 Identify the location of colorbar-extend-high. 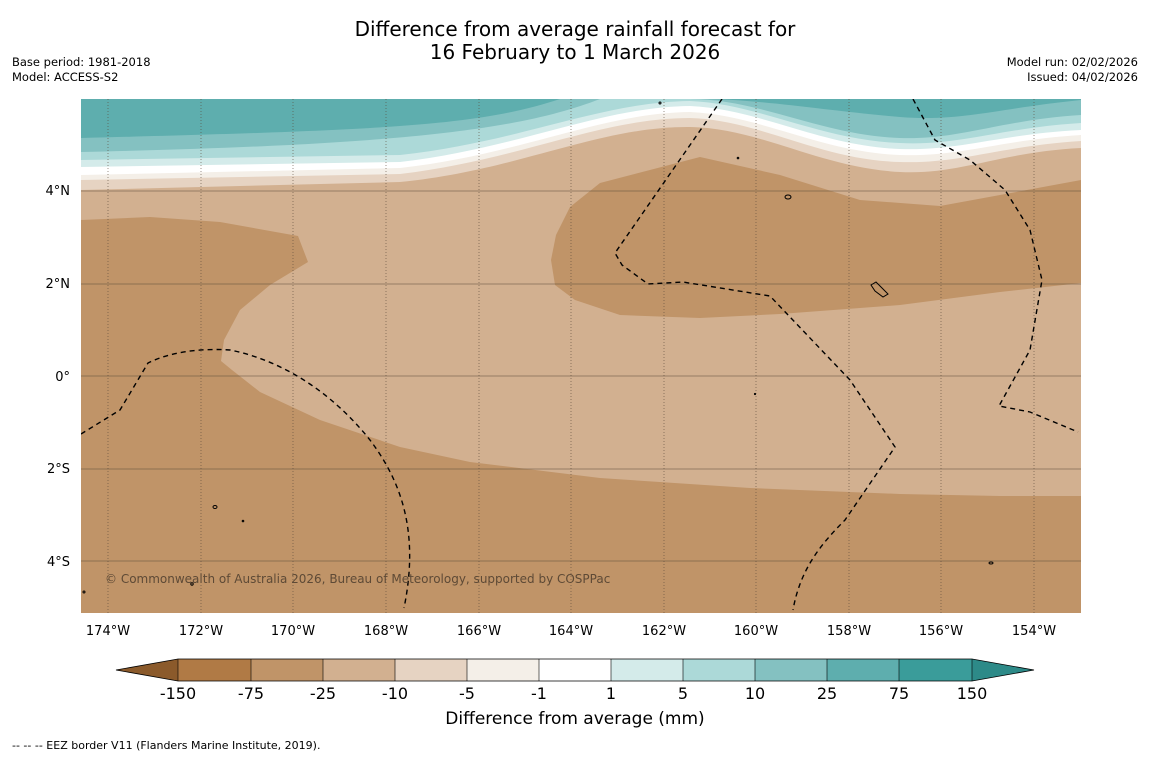
(1003, 670).